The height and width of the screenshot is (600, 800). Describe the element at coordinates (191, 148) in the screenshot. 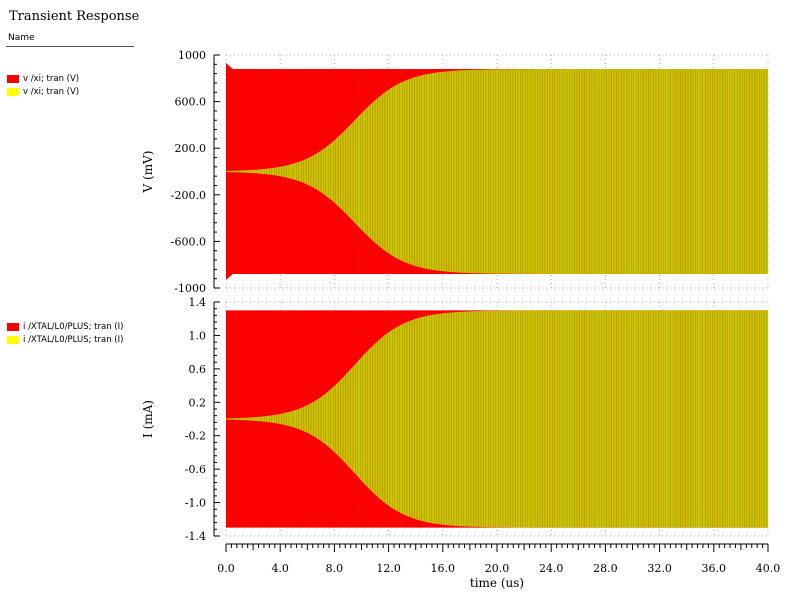

I see `y-tick-label: 200.0` at that location.